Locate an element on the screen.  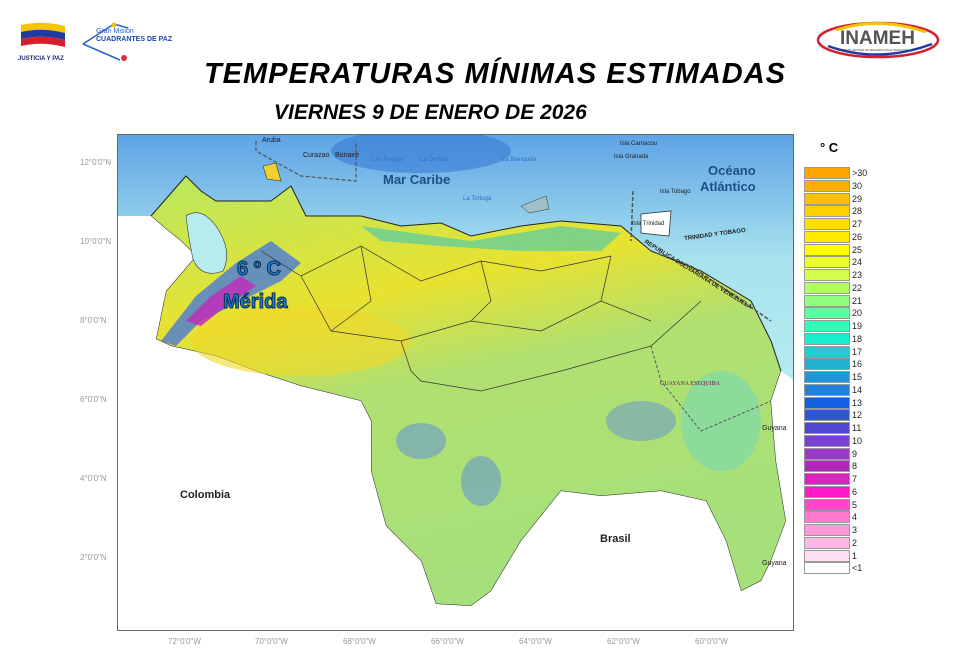
venezuela-flag-icon is located at coordinates (43, 34).